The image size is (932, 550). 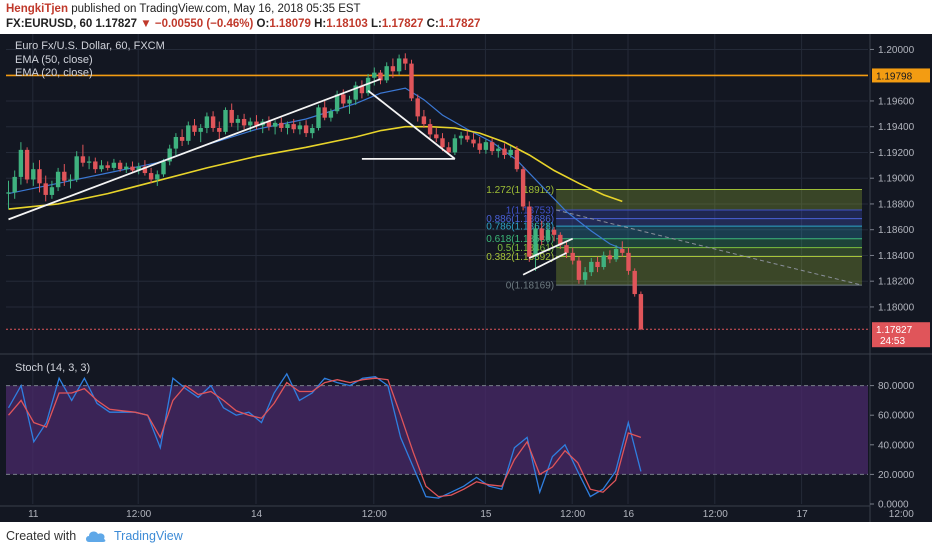 What do you see at coordinates (320, 24) in the screenshot?
I see `high-label: H:` at bounding box center [320, 24].